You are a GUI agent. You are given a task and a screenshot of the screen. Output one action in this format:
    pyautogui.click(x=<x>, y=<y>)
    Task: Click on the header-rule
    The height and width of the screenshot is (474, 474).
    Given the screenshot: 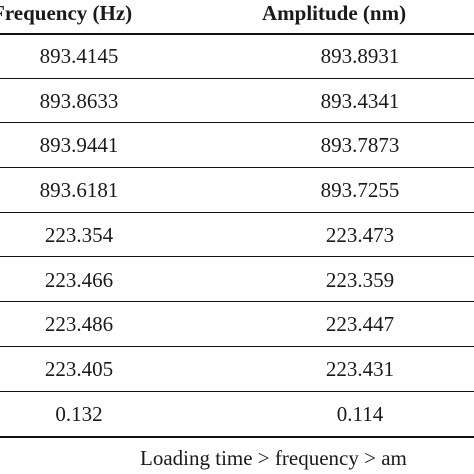 What is the action you would take?
    pyautogui.click(x=237, y=34)
    